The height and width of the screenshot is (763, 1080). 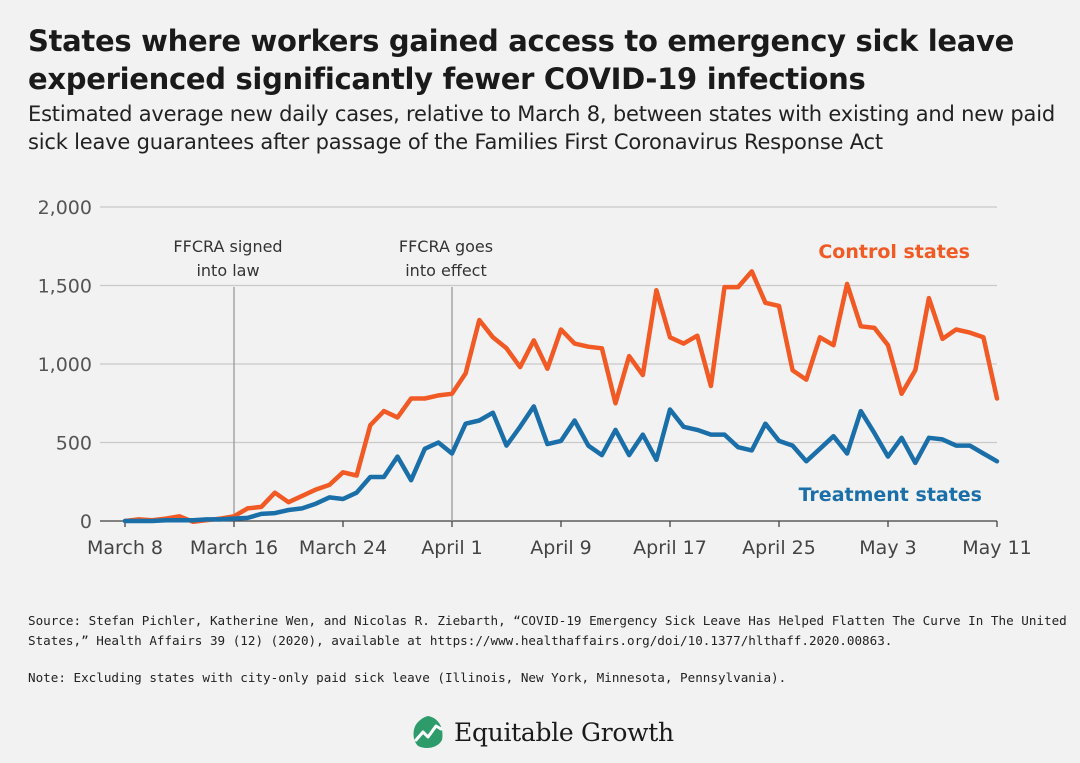 I want to click on x-tick-label: April 25, so click(x=779, y=548).